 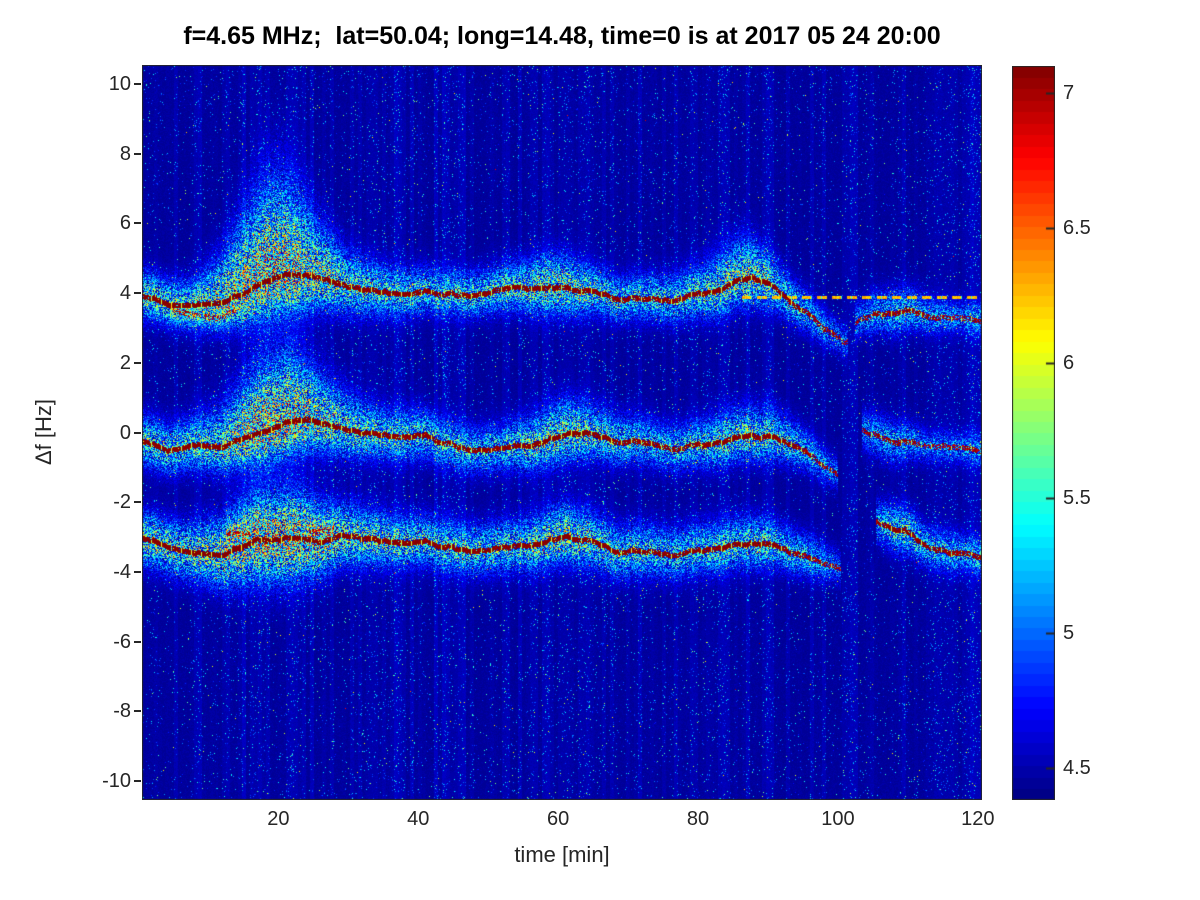 I want to click on colorbar-tick-label: 5.5, so click(x=1077, y=497).